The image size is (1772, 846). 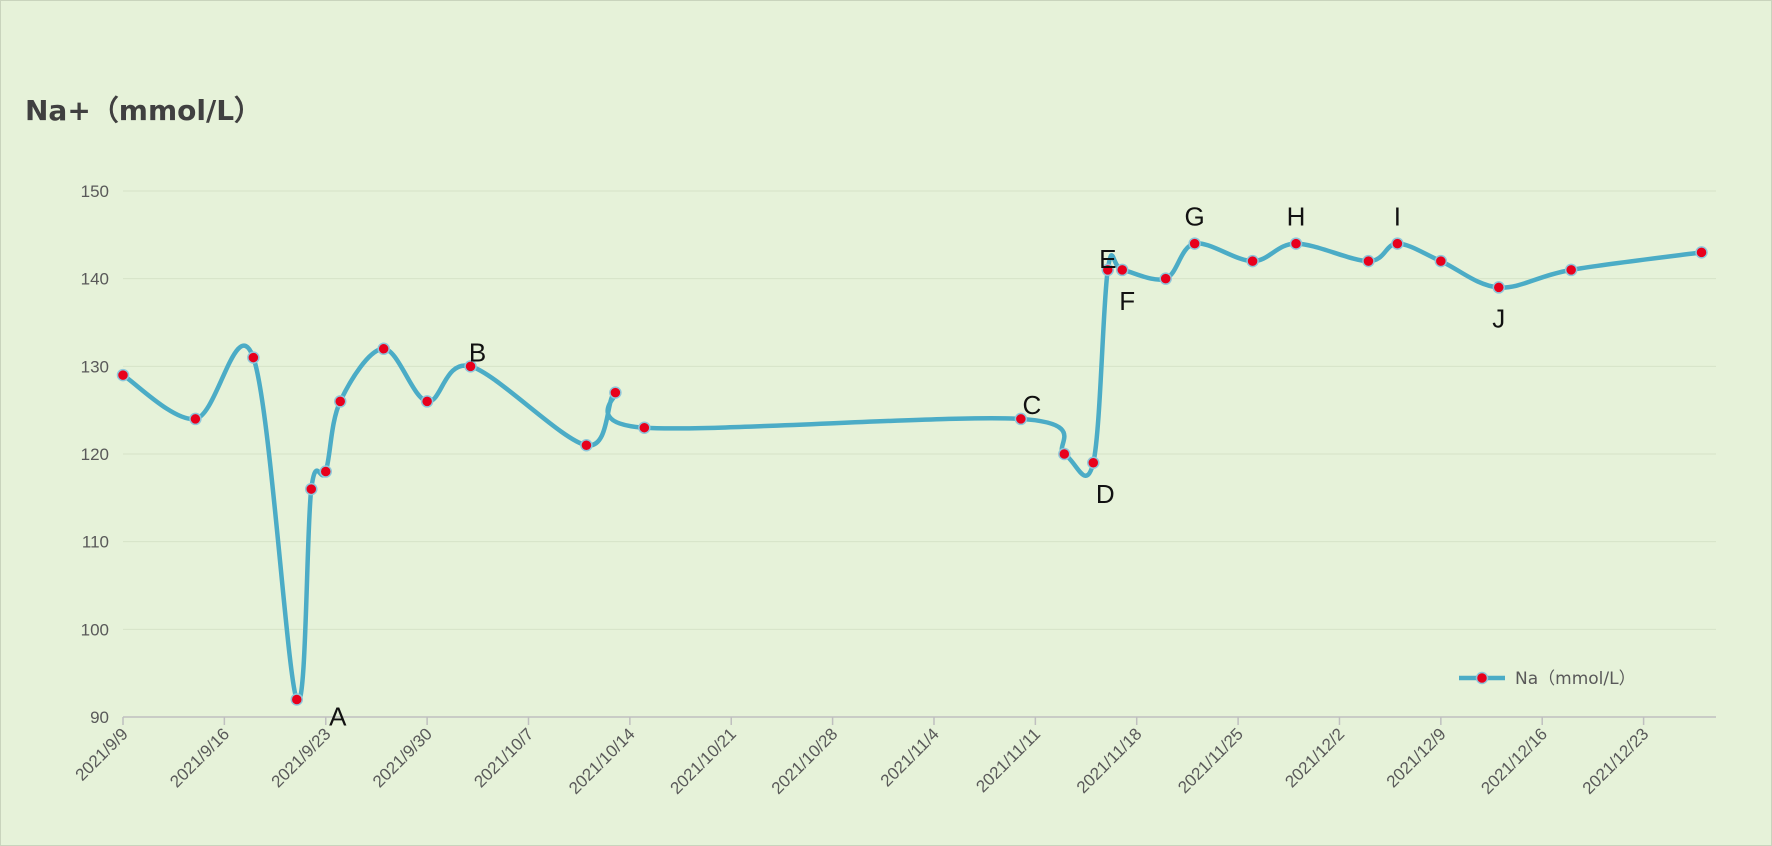 I want to click on legend-label: Na（mmol/L）, so click(x=1575, y=679).